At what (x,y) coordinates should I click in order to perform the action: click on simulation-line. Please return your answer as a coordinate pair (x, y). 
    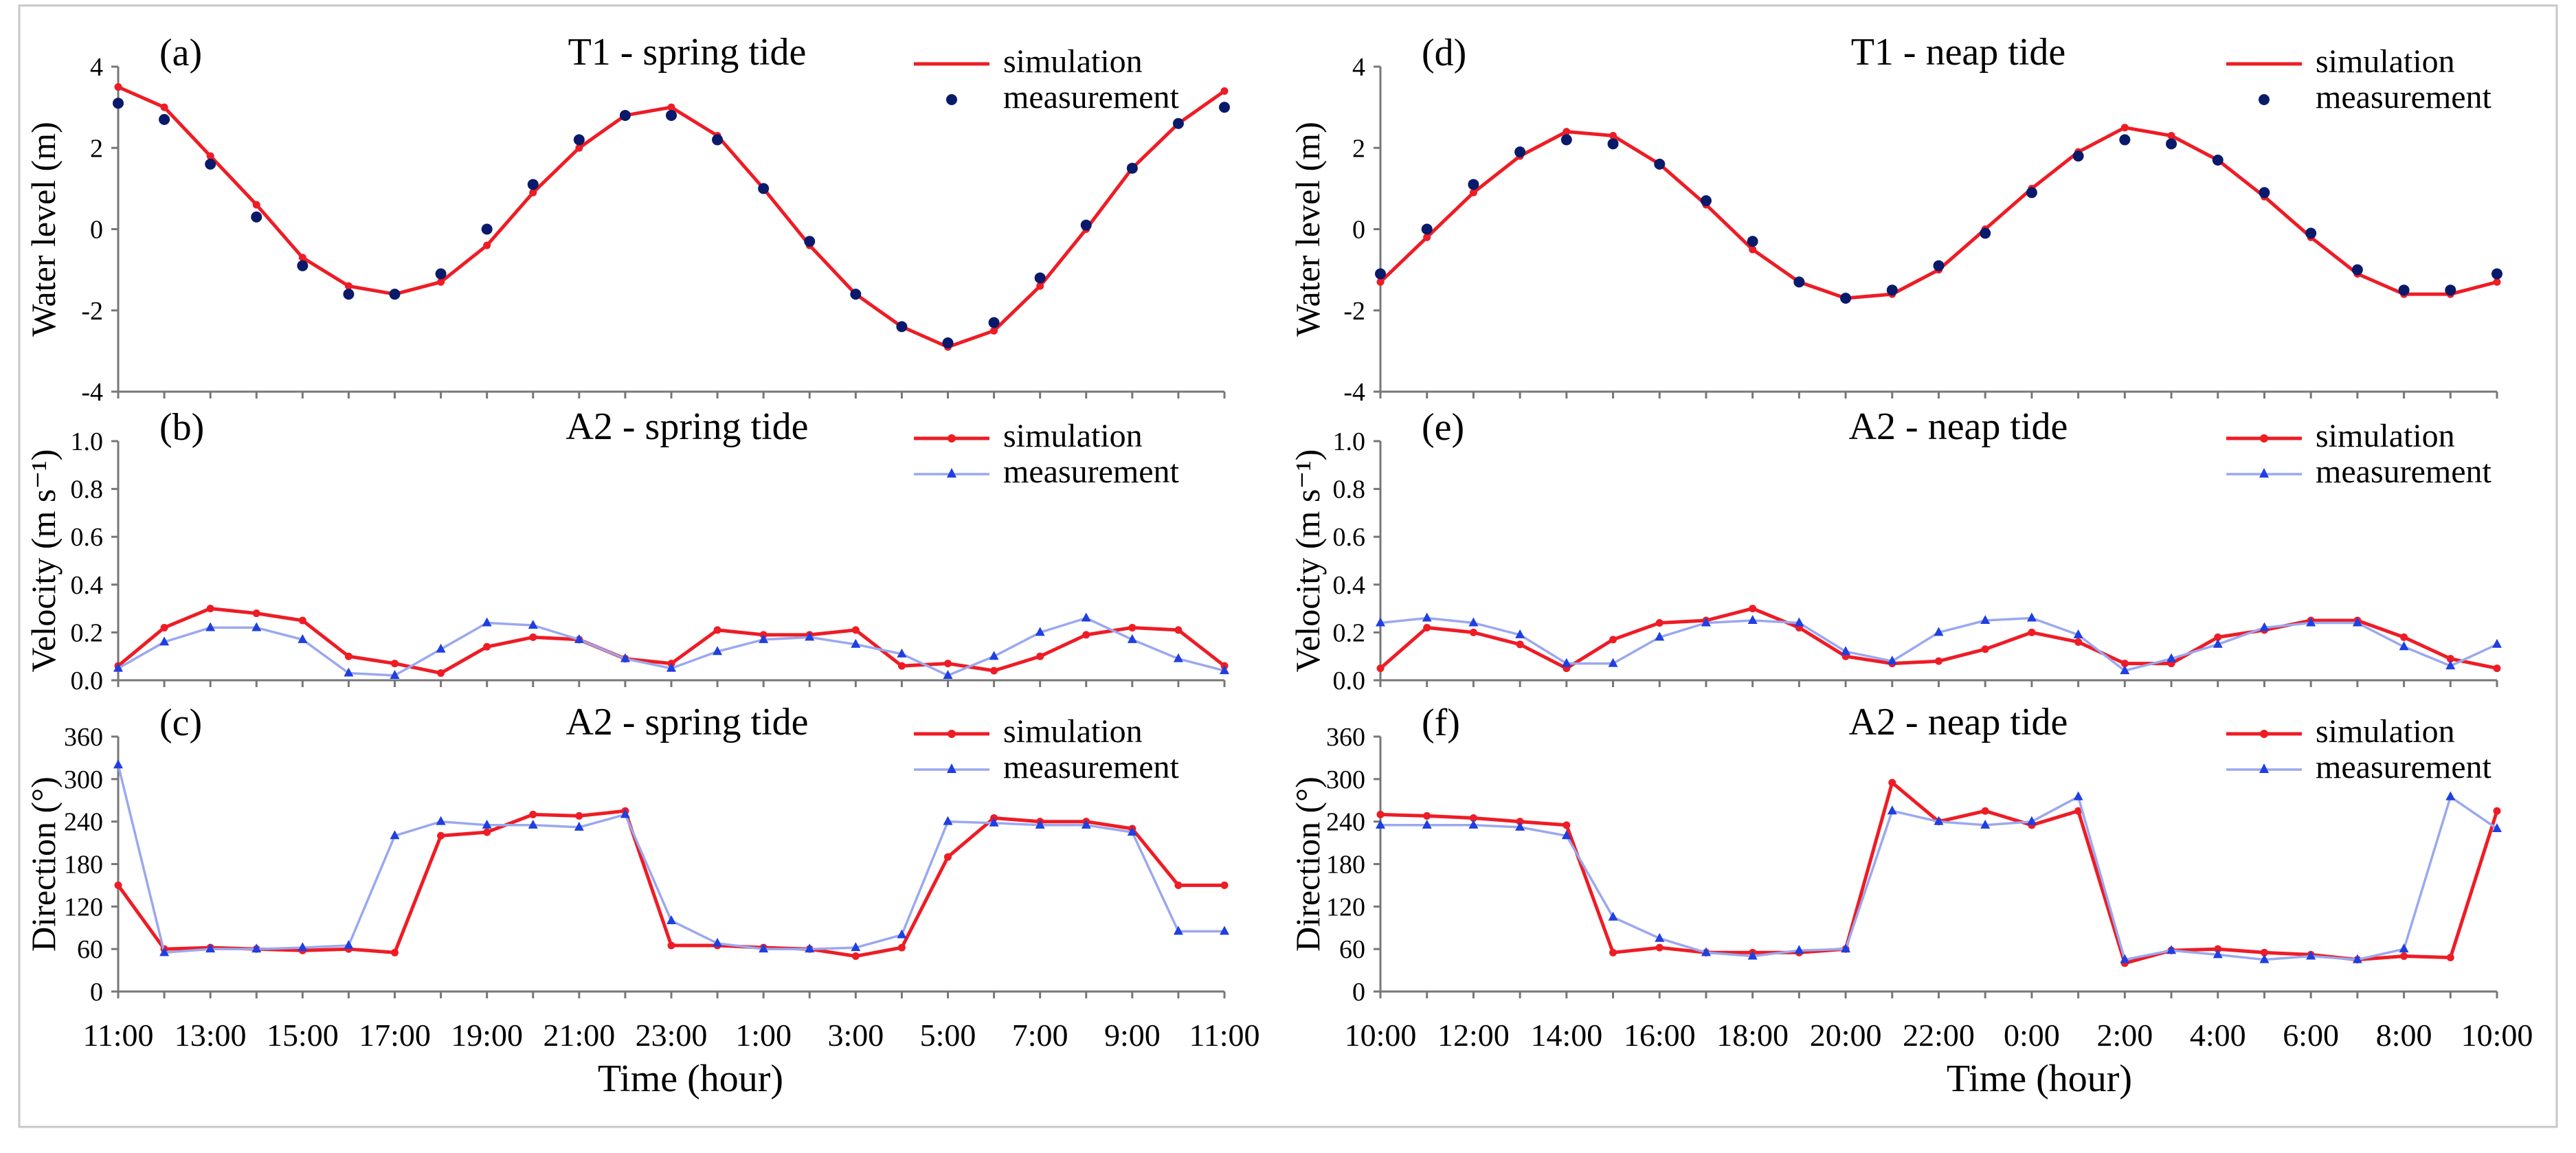
    Looking at the image, I should click on (671, 217).